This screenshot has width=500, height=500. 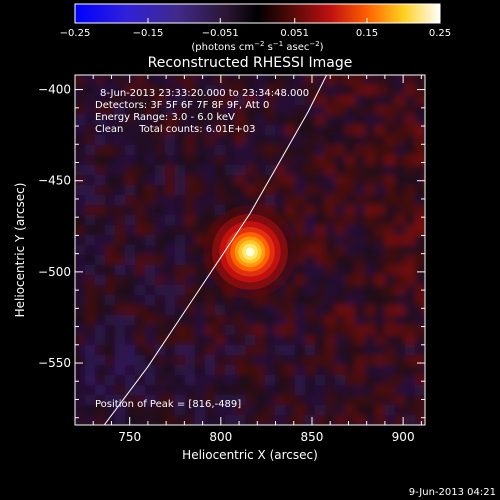 What do you see at coordinates (257, 46) in the screenshot?
I see `colorbar-units: (photons cm−2 s−1 asec−2)` at bounding box center [257, 46].